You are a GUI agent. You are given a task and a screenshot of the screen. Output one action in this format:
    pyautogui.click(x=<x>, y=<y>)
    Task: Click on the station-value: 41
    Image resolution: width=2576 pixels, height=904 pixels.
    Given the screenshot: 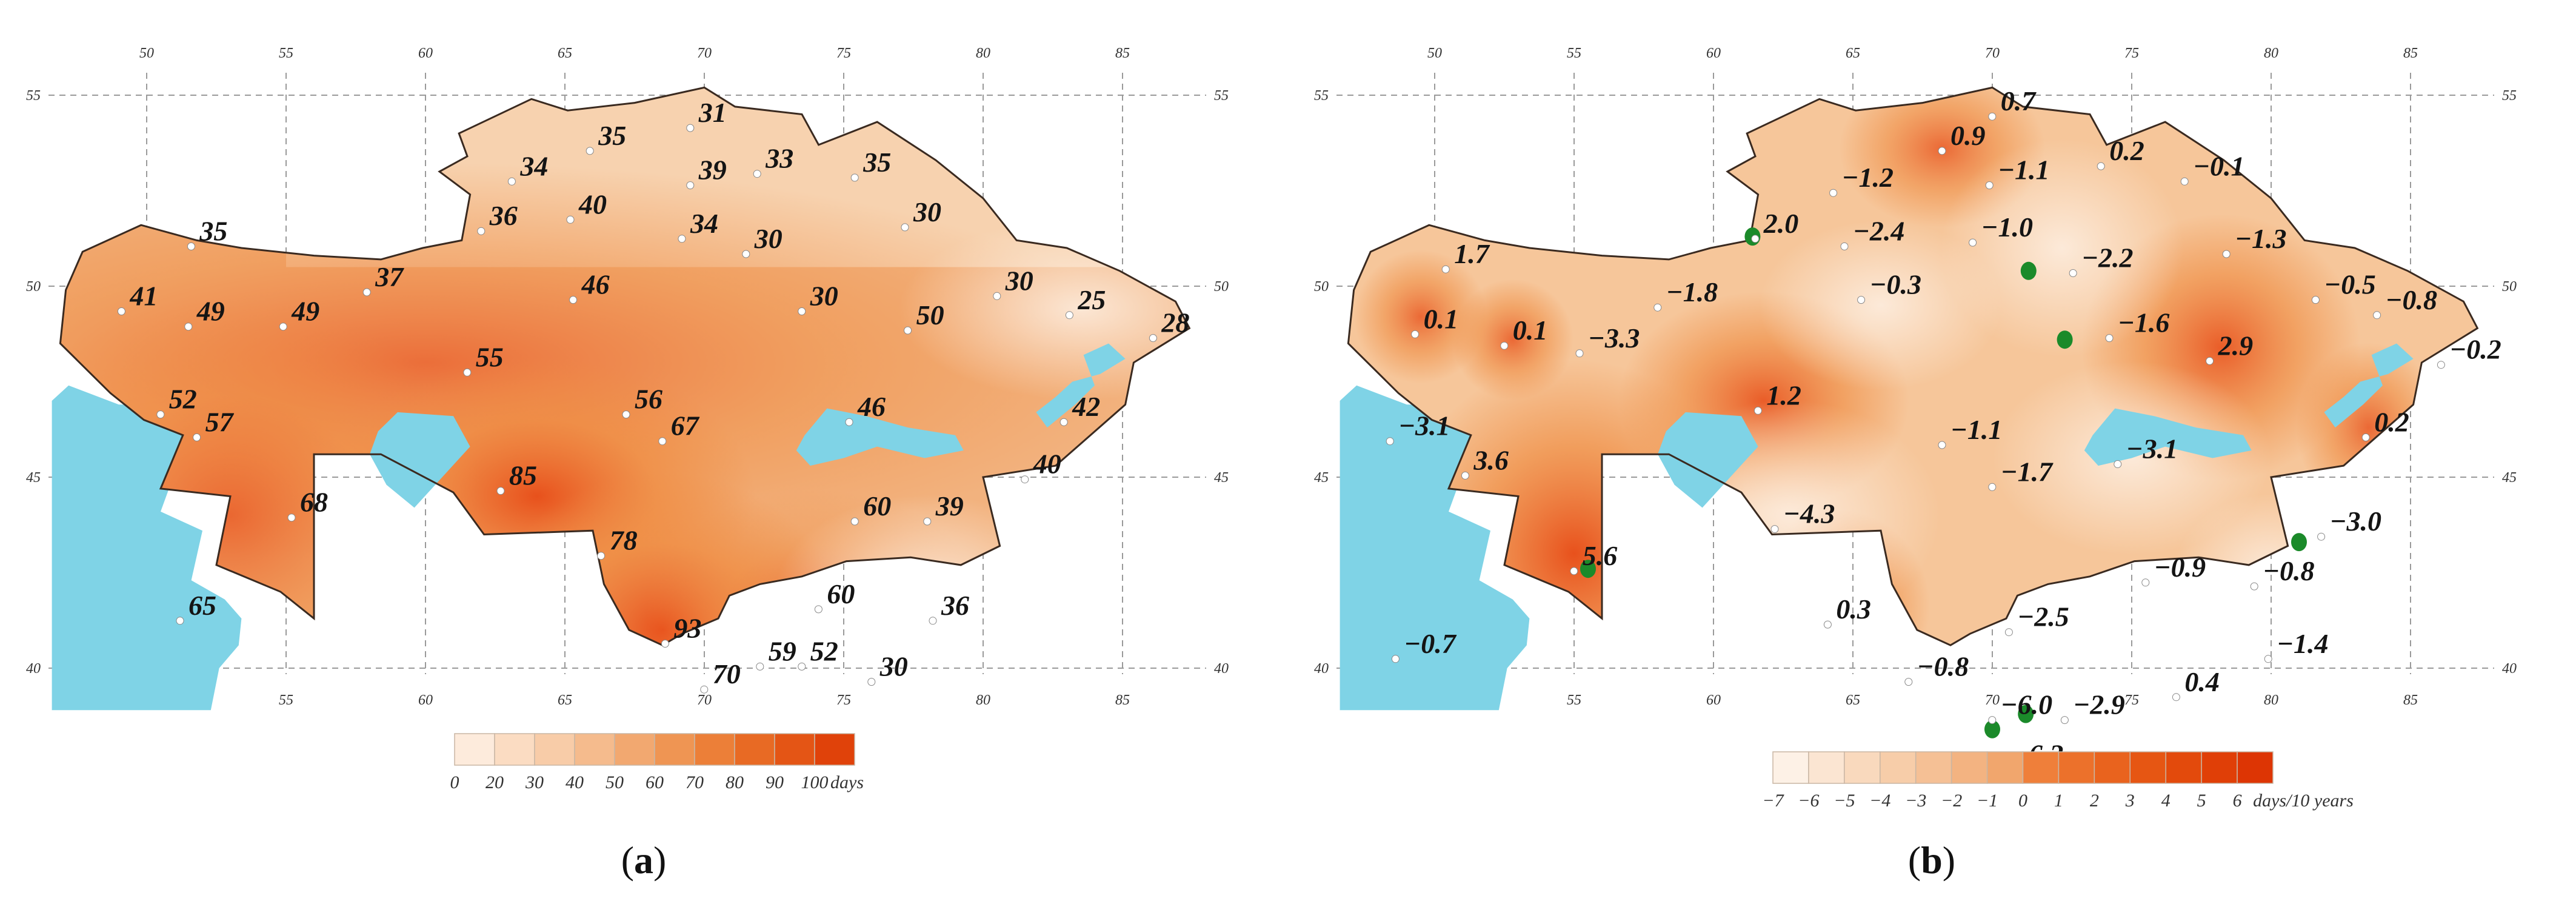 What is the action you would take?
    pyautogui.click(x=143, y=296)
    